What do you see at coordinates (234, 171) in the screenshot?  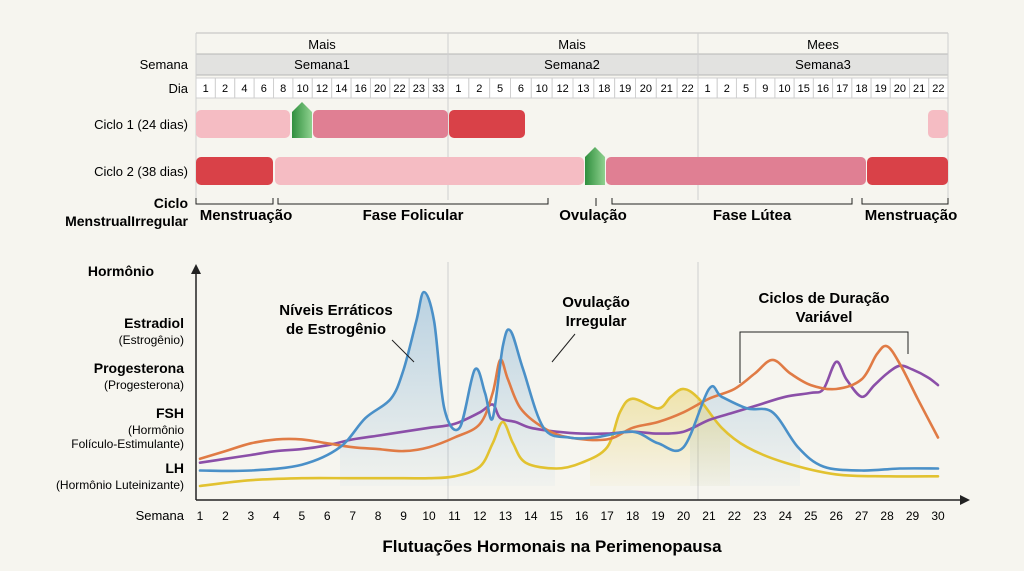 I see `cycle2-segment-menstruation` at bounding box center [234, 171].